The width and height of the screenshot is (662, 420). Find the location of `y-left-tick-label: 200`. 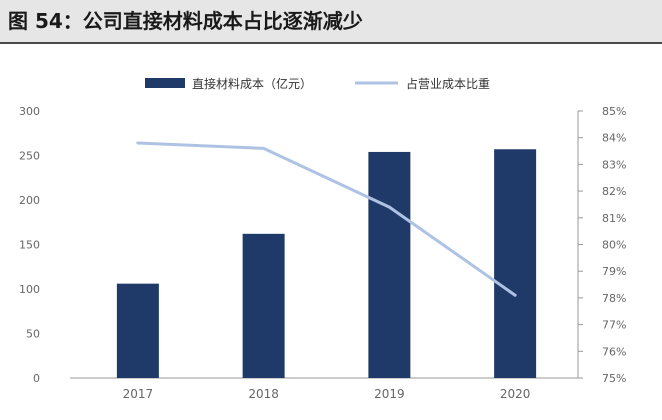

y-left-tick-label: 200 is located at coordinates (29, 200).